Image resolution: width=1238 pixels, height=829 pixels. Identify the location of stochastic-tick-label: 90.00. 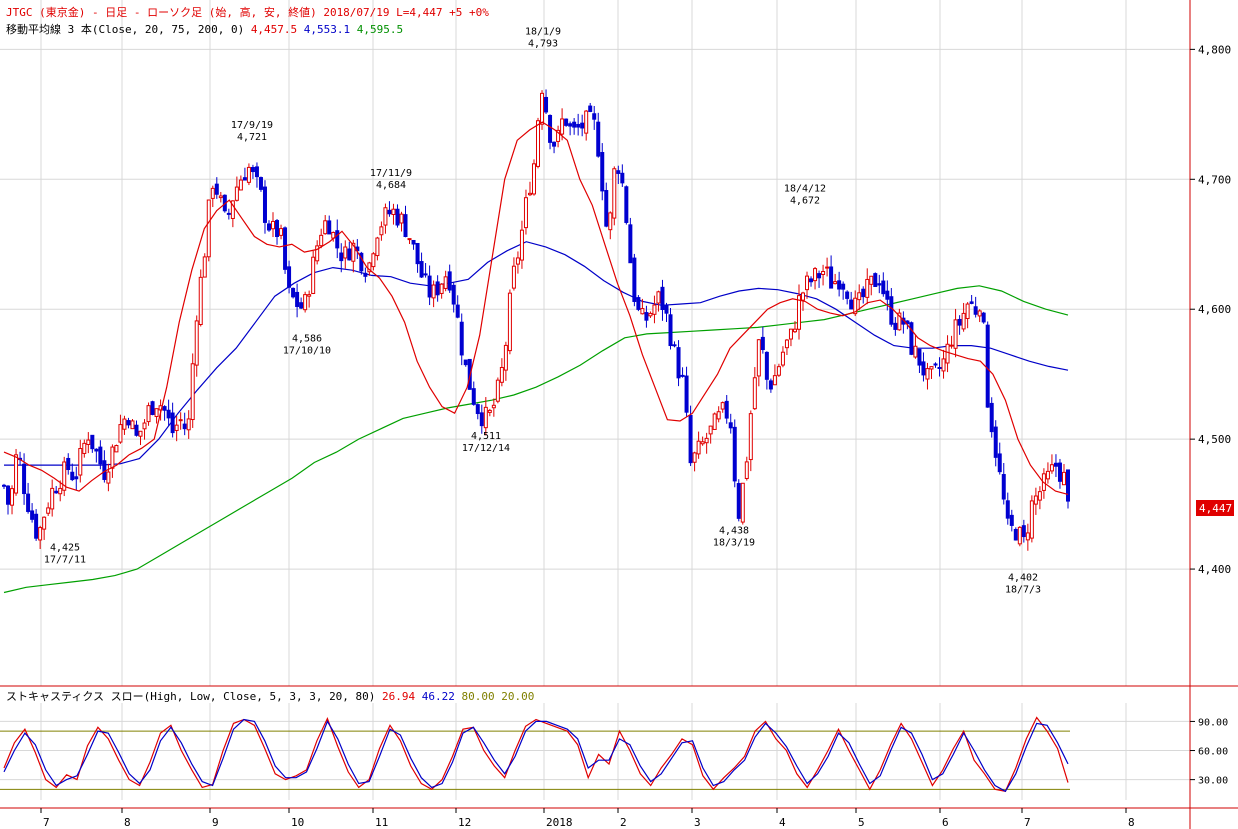
(1213, 722).